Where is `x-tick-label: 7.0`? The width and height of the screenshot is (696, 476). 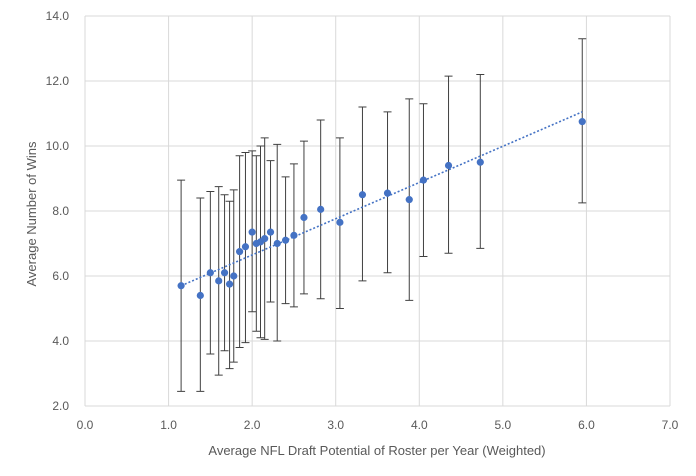
x-tick-label: 7.0 is located at coordinates (670, 425).